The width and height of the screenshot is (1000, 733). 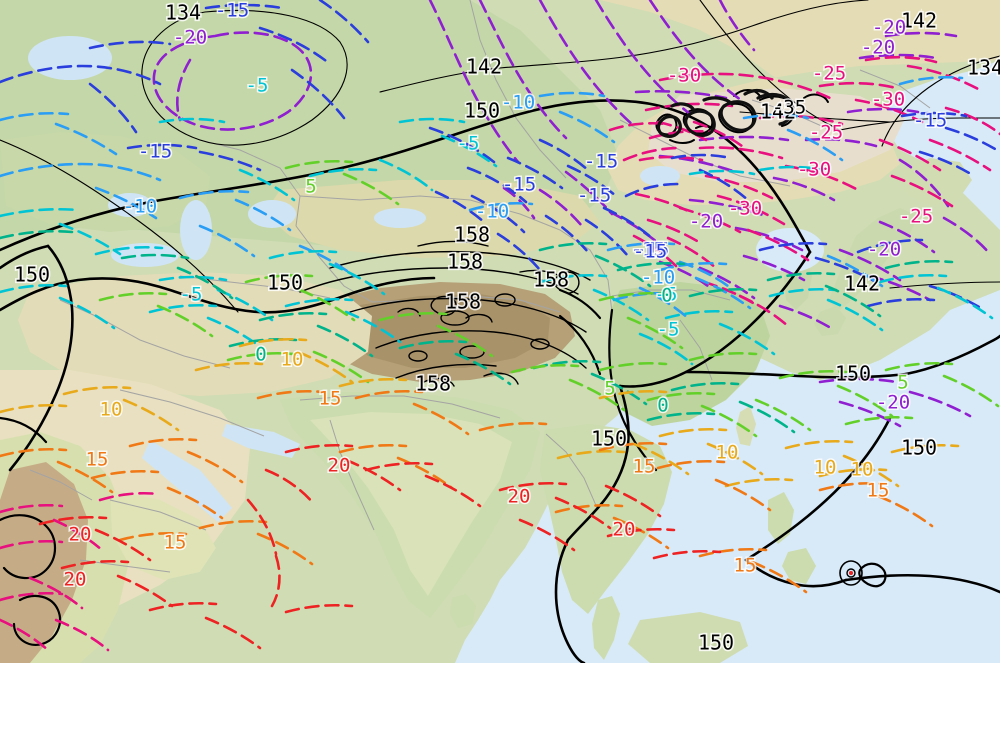 I want to click on height-contour-134-b, so click(x=940, y=101).